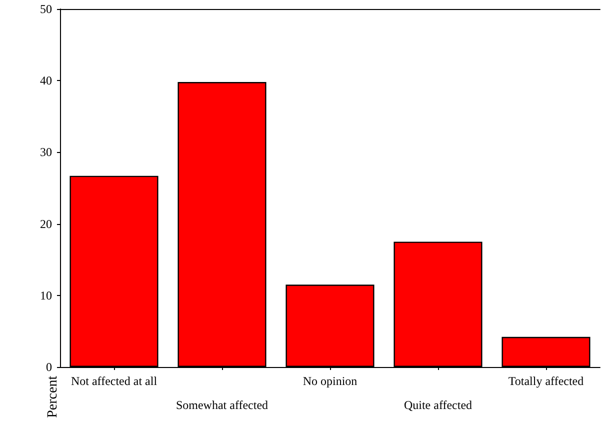 The height and width of the screenshot is (421, 611). What do you see at coordinates (46, 223) in the screenshot?
I see `y-tick-label: 20` at bounding box center [46, 223].